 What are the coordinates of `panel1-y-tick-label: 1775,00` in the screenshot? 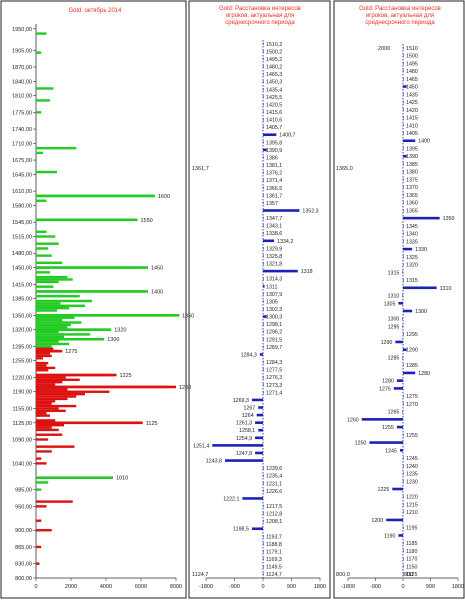 It's located at (22, 113).